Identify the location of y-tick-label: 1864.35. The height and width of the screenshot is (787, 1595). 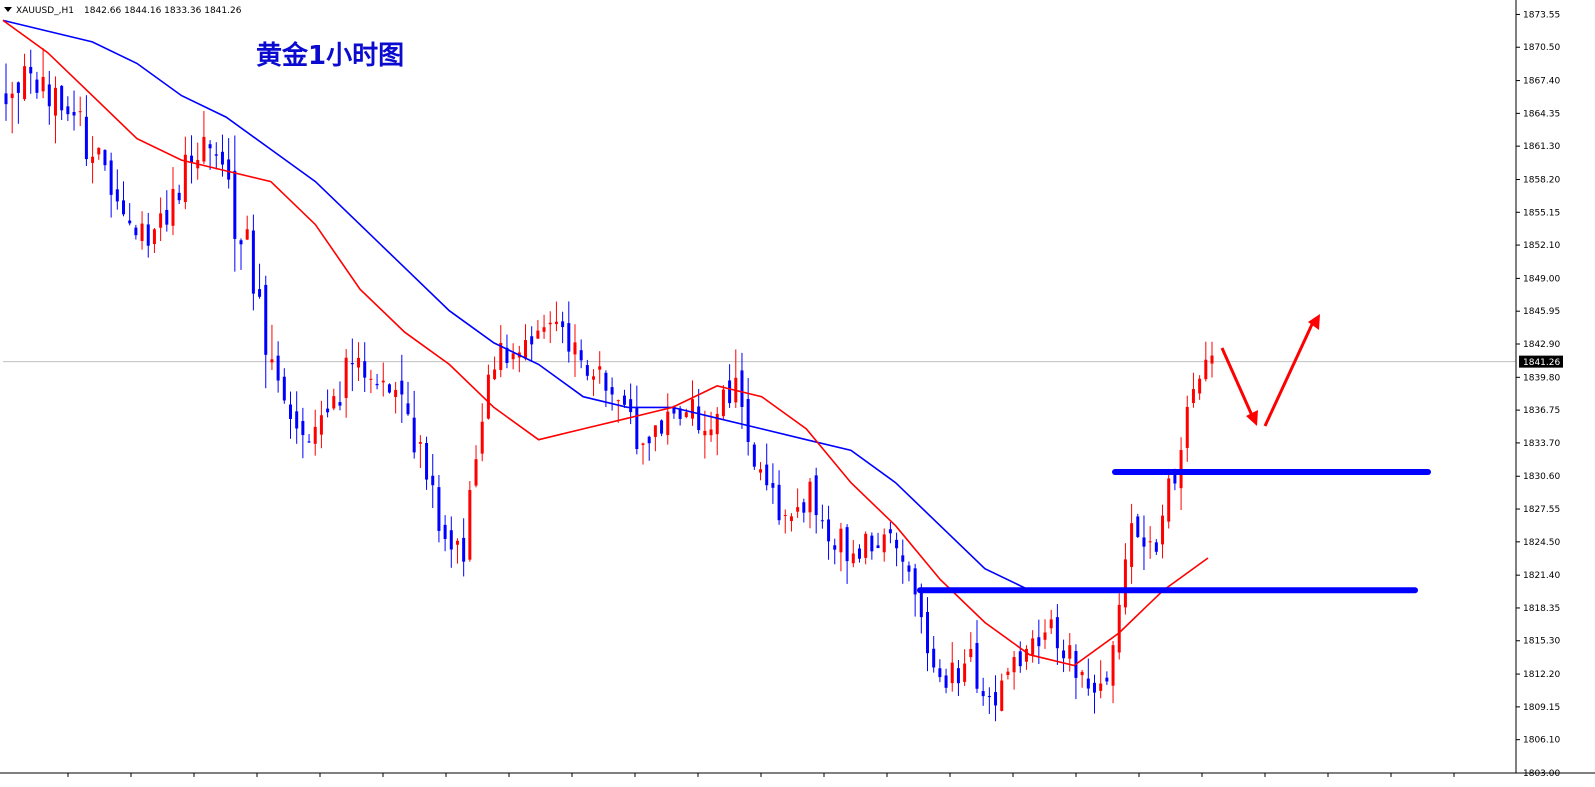
(1541, 114).